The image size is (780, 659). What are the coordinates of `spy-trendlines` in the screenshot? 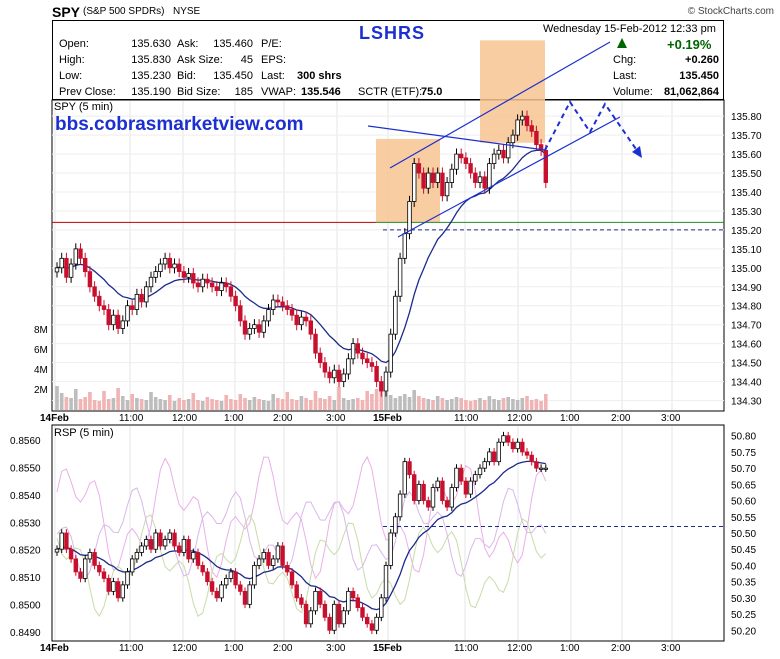 It's located at (504, 139).